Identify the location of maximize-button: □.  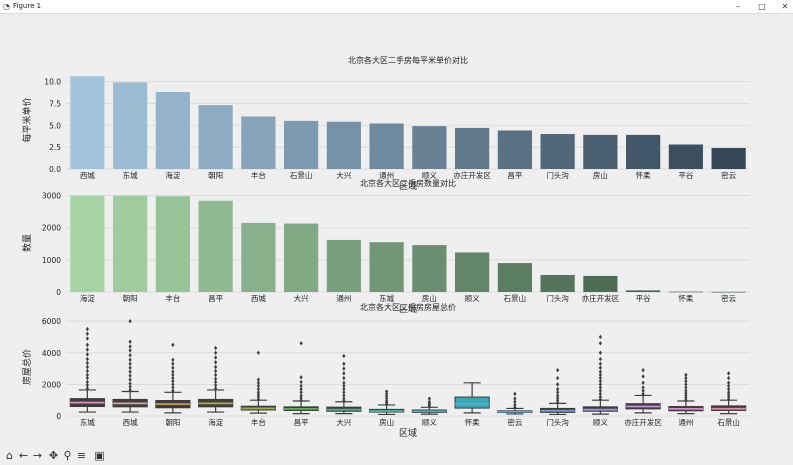
(762, 6).